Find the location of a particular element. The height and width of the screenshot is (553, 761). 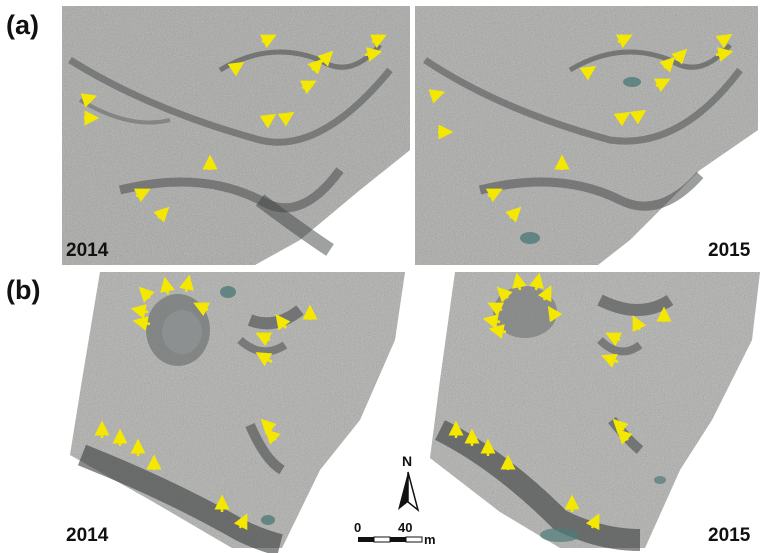

north-label: N is located at coordinates (407, 461).